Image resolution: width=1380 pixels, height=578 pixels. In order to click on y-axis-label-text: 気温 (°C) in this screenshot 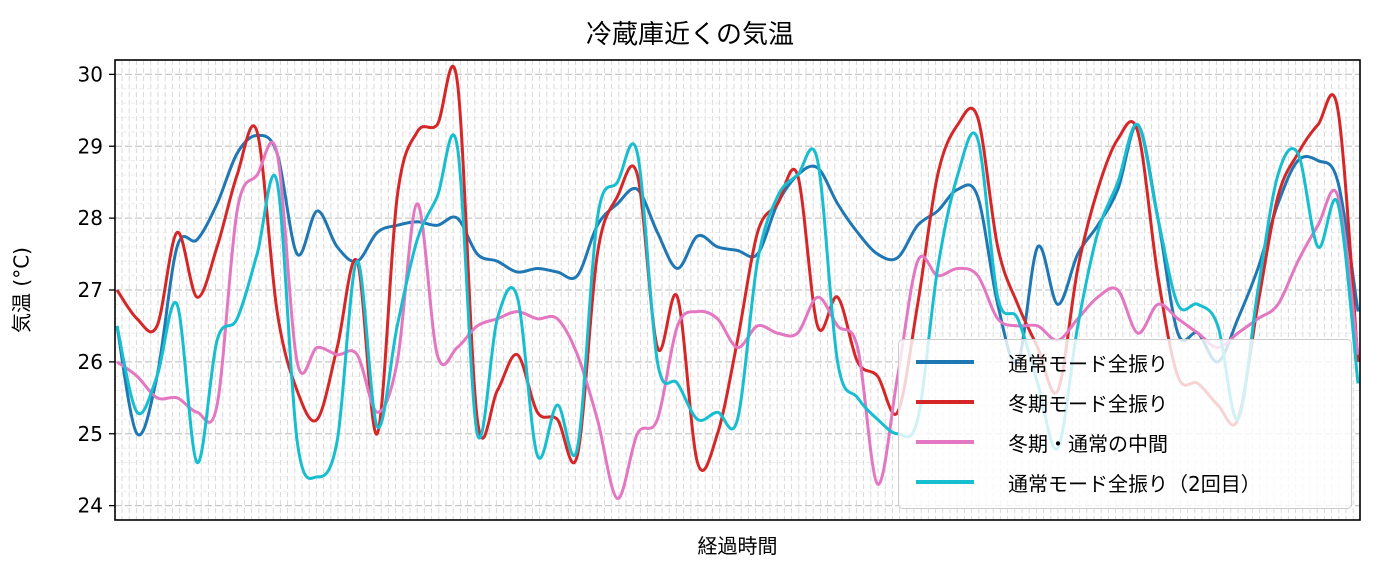, I will do `click(21, 290)`.